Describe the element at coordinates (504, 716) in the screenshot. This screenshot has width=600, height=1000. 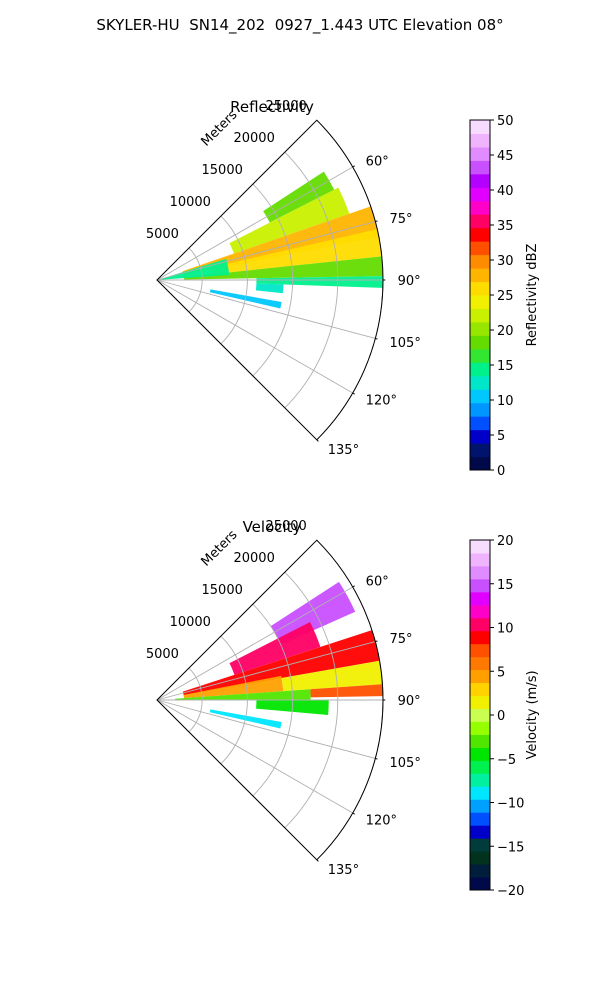
I see `colorbar: −20 −15 −10 −5 0 5 10 15 20 Velocity (m/s)` at that location.